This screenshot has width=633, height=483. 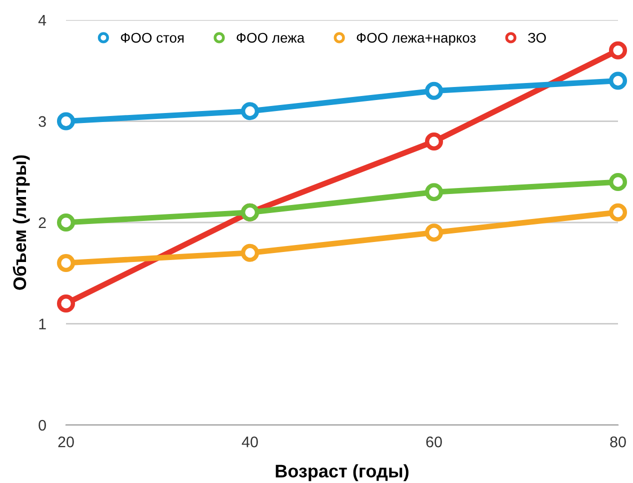 What do you see at coordinates (618, 442) in the screenshot?
I see `x-tick-label: 80` at bounding box center [618, 442].